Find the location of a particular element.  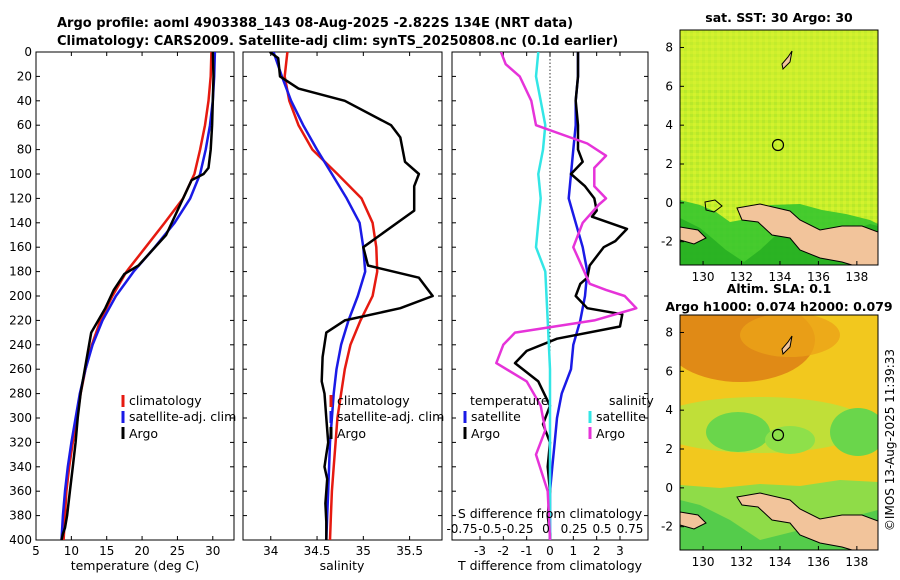

x-tick-label: 15 is located at coordinates (106, 551).